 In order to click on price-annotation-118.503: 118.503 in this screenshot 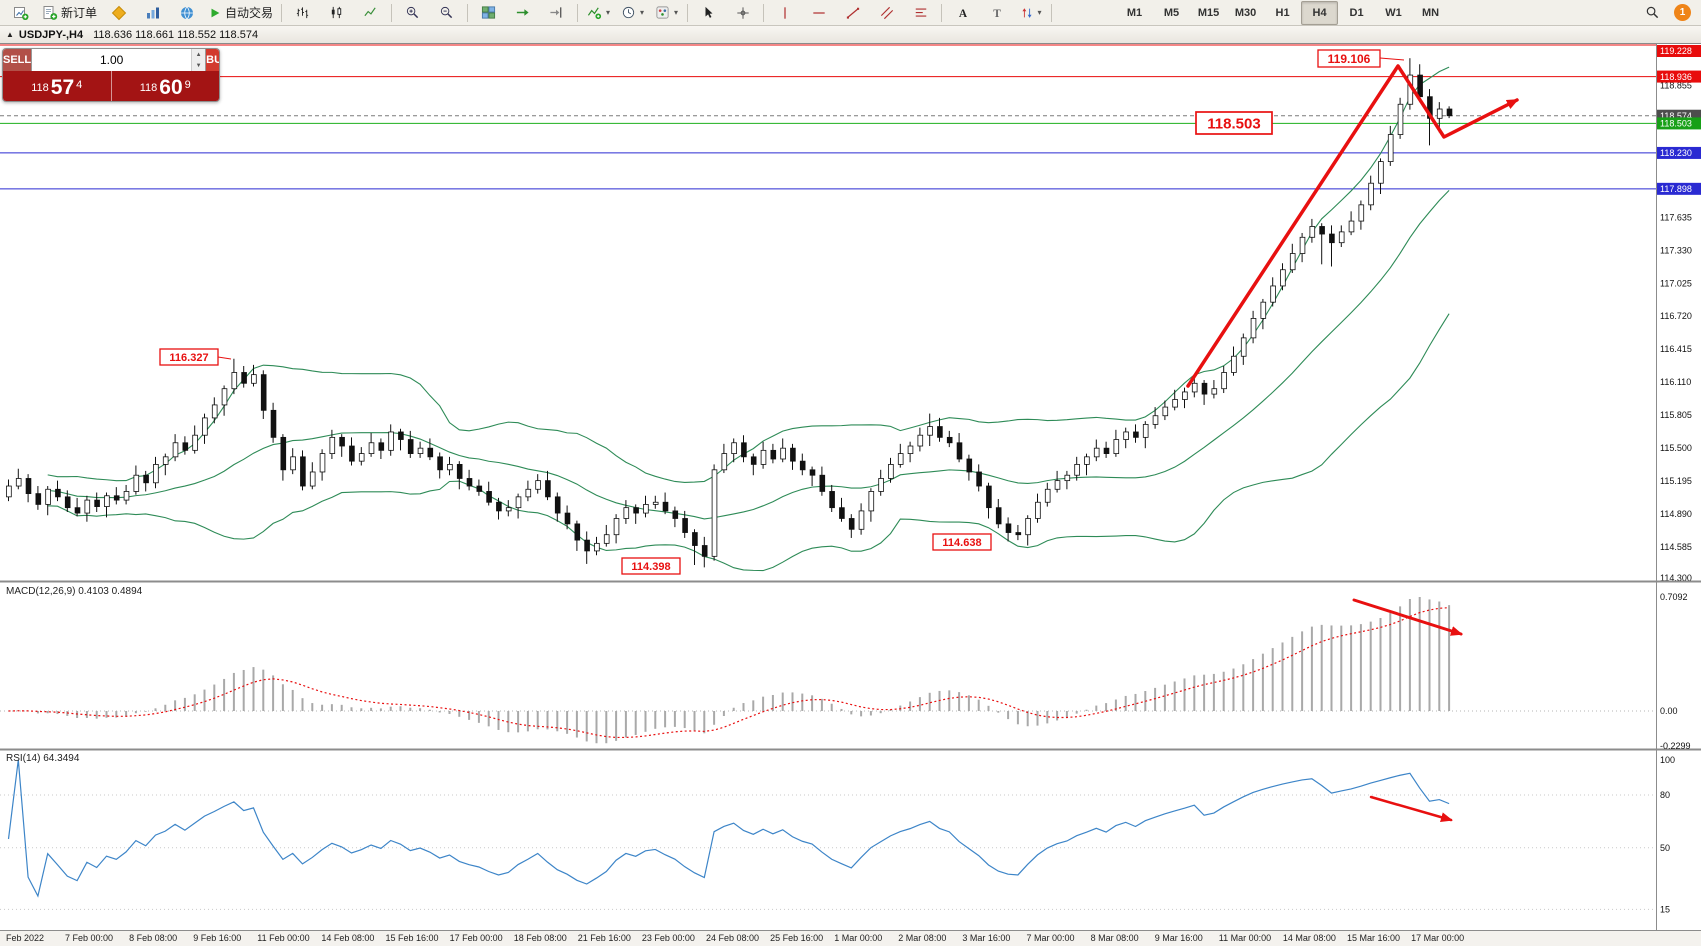, I will do `click(1233, 123)`.